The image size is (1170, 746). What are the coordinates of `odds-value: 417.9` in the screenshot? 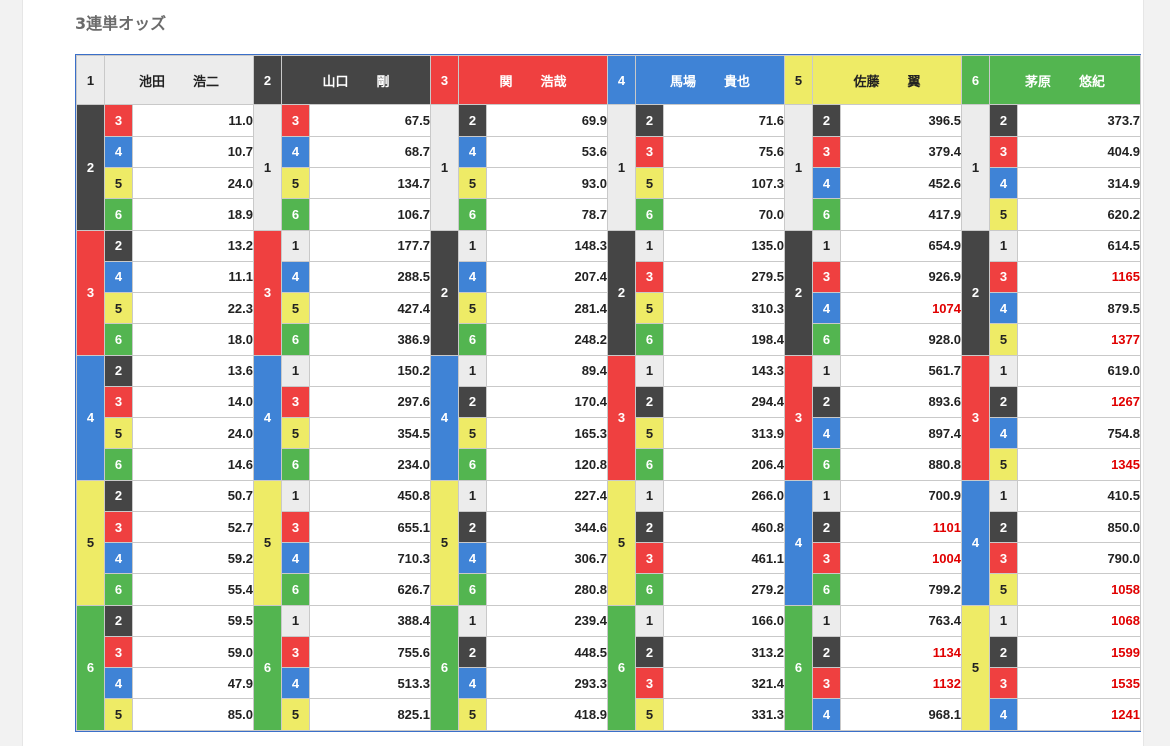 It's located at (901, 214).